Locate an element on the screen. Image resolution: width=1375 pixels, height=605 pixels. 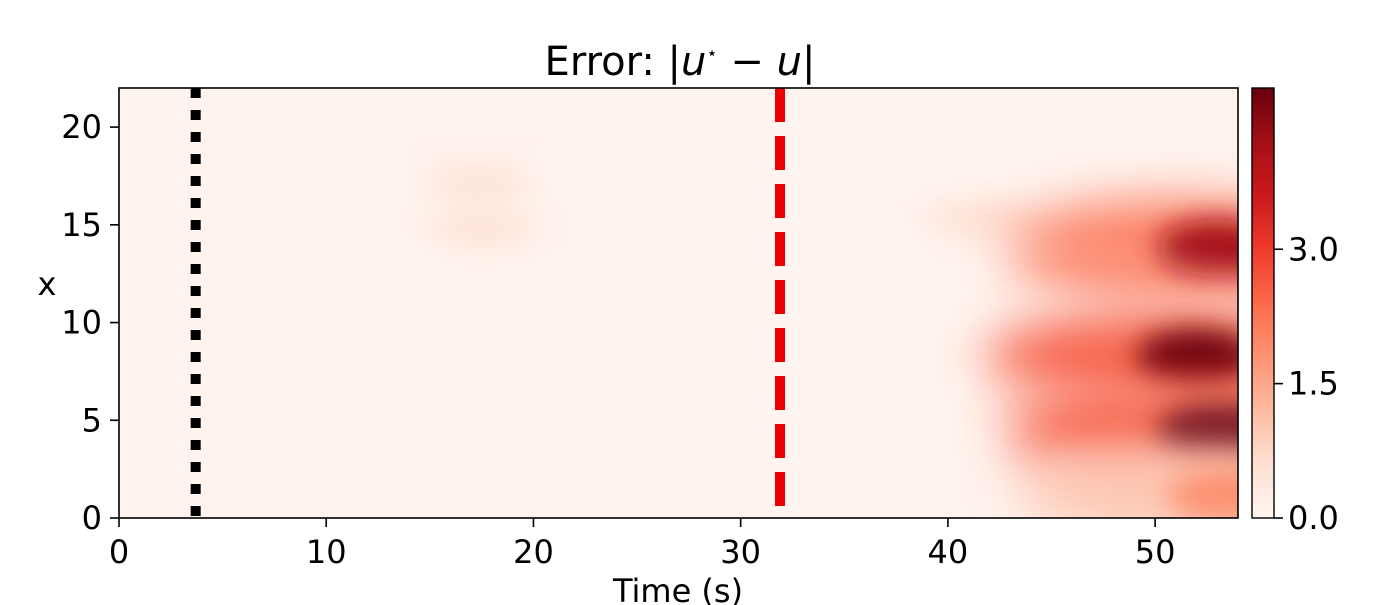
x-tick-label: 20 is located at coordinates (533, 552).